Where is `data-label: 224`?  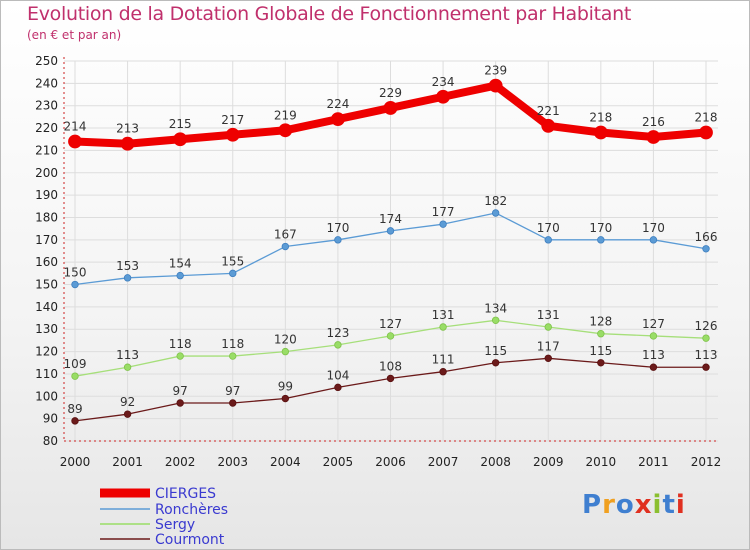
data-label: 224 is located at coordinates (337, 104).